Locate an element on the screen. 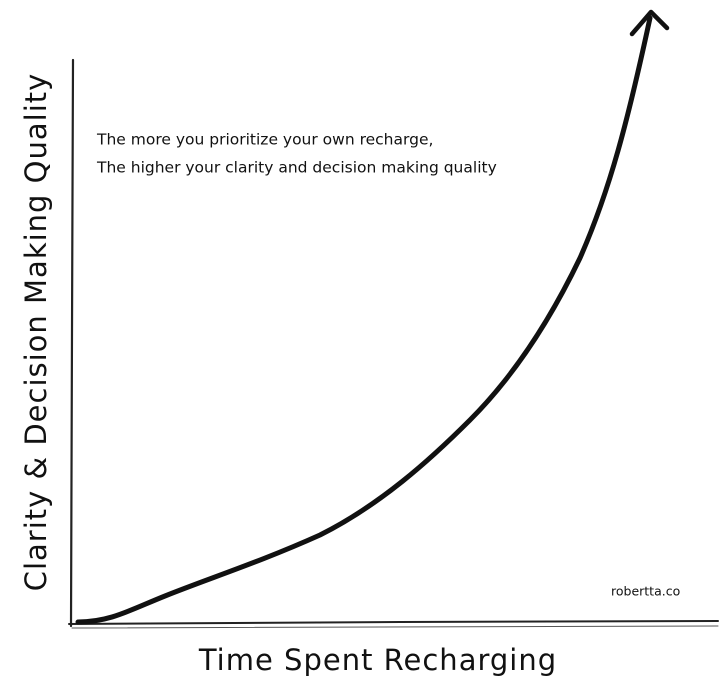  arrow-head is located at coordinates (649, 23).